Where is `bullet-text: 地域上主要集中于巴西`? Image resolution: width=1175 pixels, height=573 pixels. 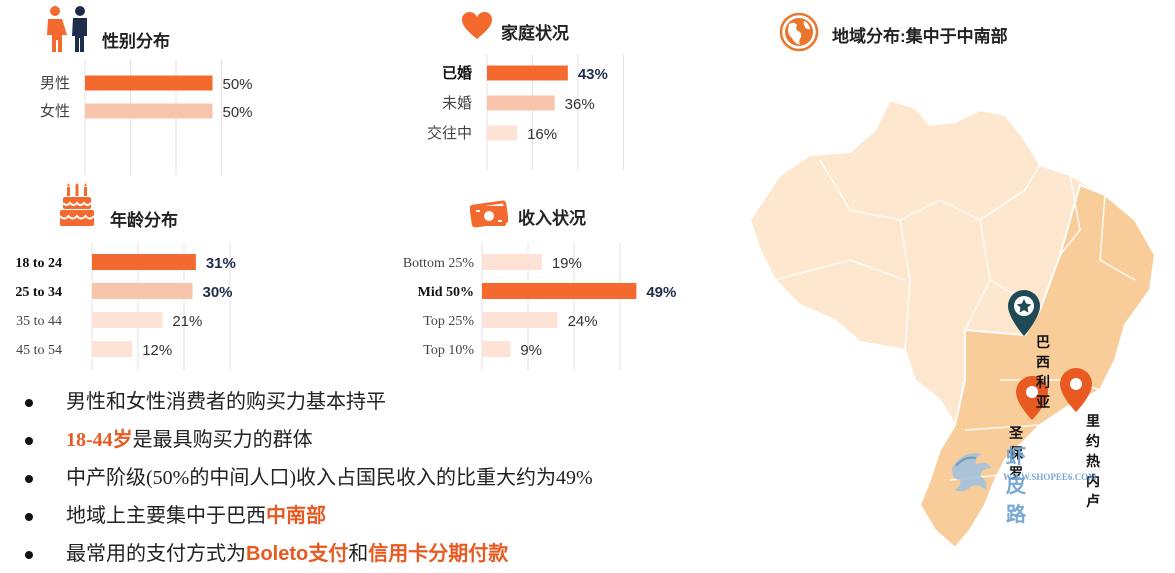
bullet-text: 地域上主要集中于巴西 is located at coordinates (166, 516).